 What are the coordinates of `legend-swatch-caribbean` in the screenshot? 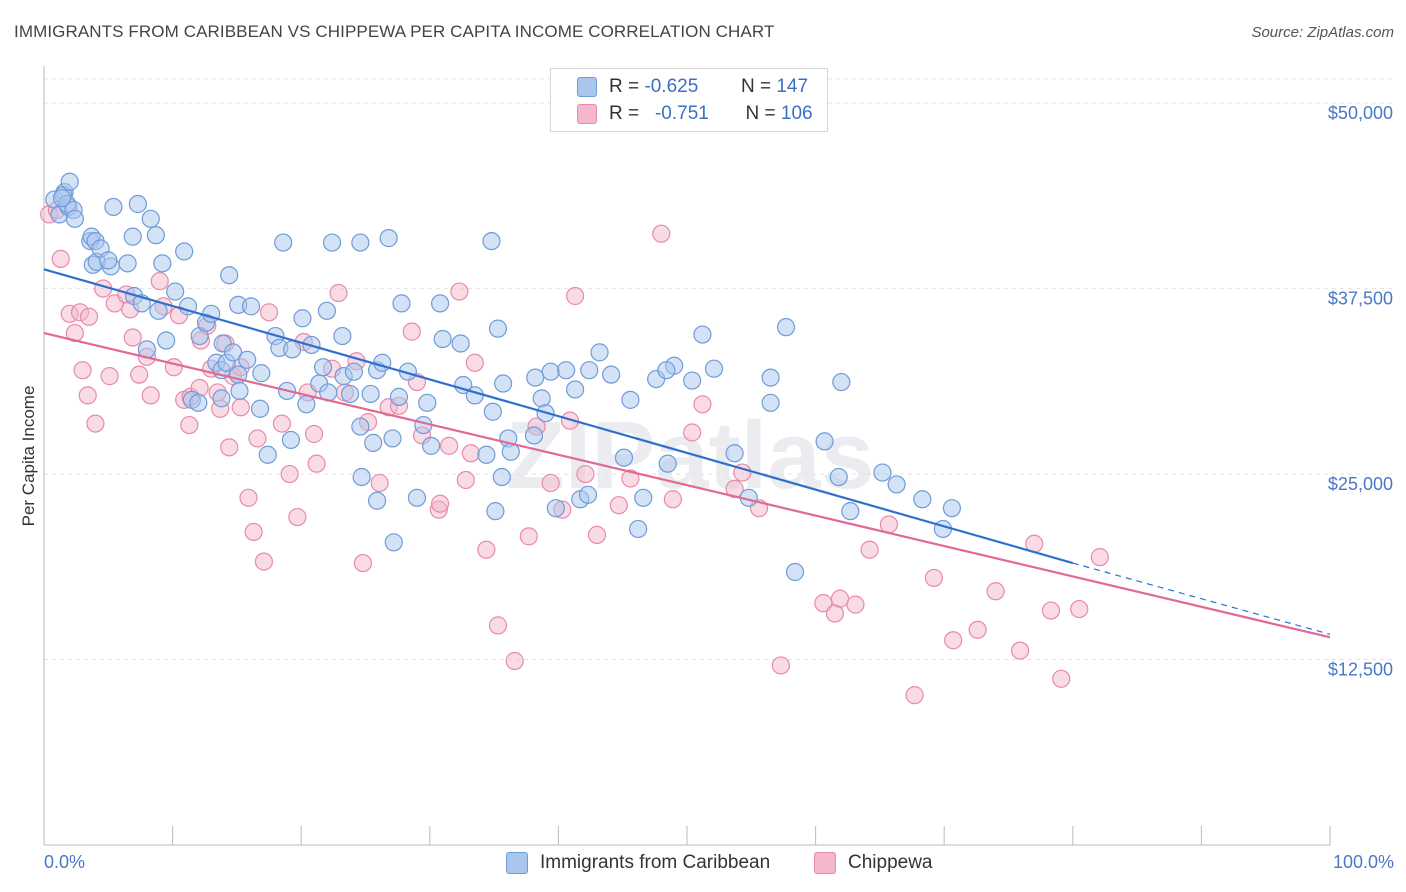 It's located at (587, 87).